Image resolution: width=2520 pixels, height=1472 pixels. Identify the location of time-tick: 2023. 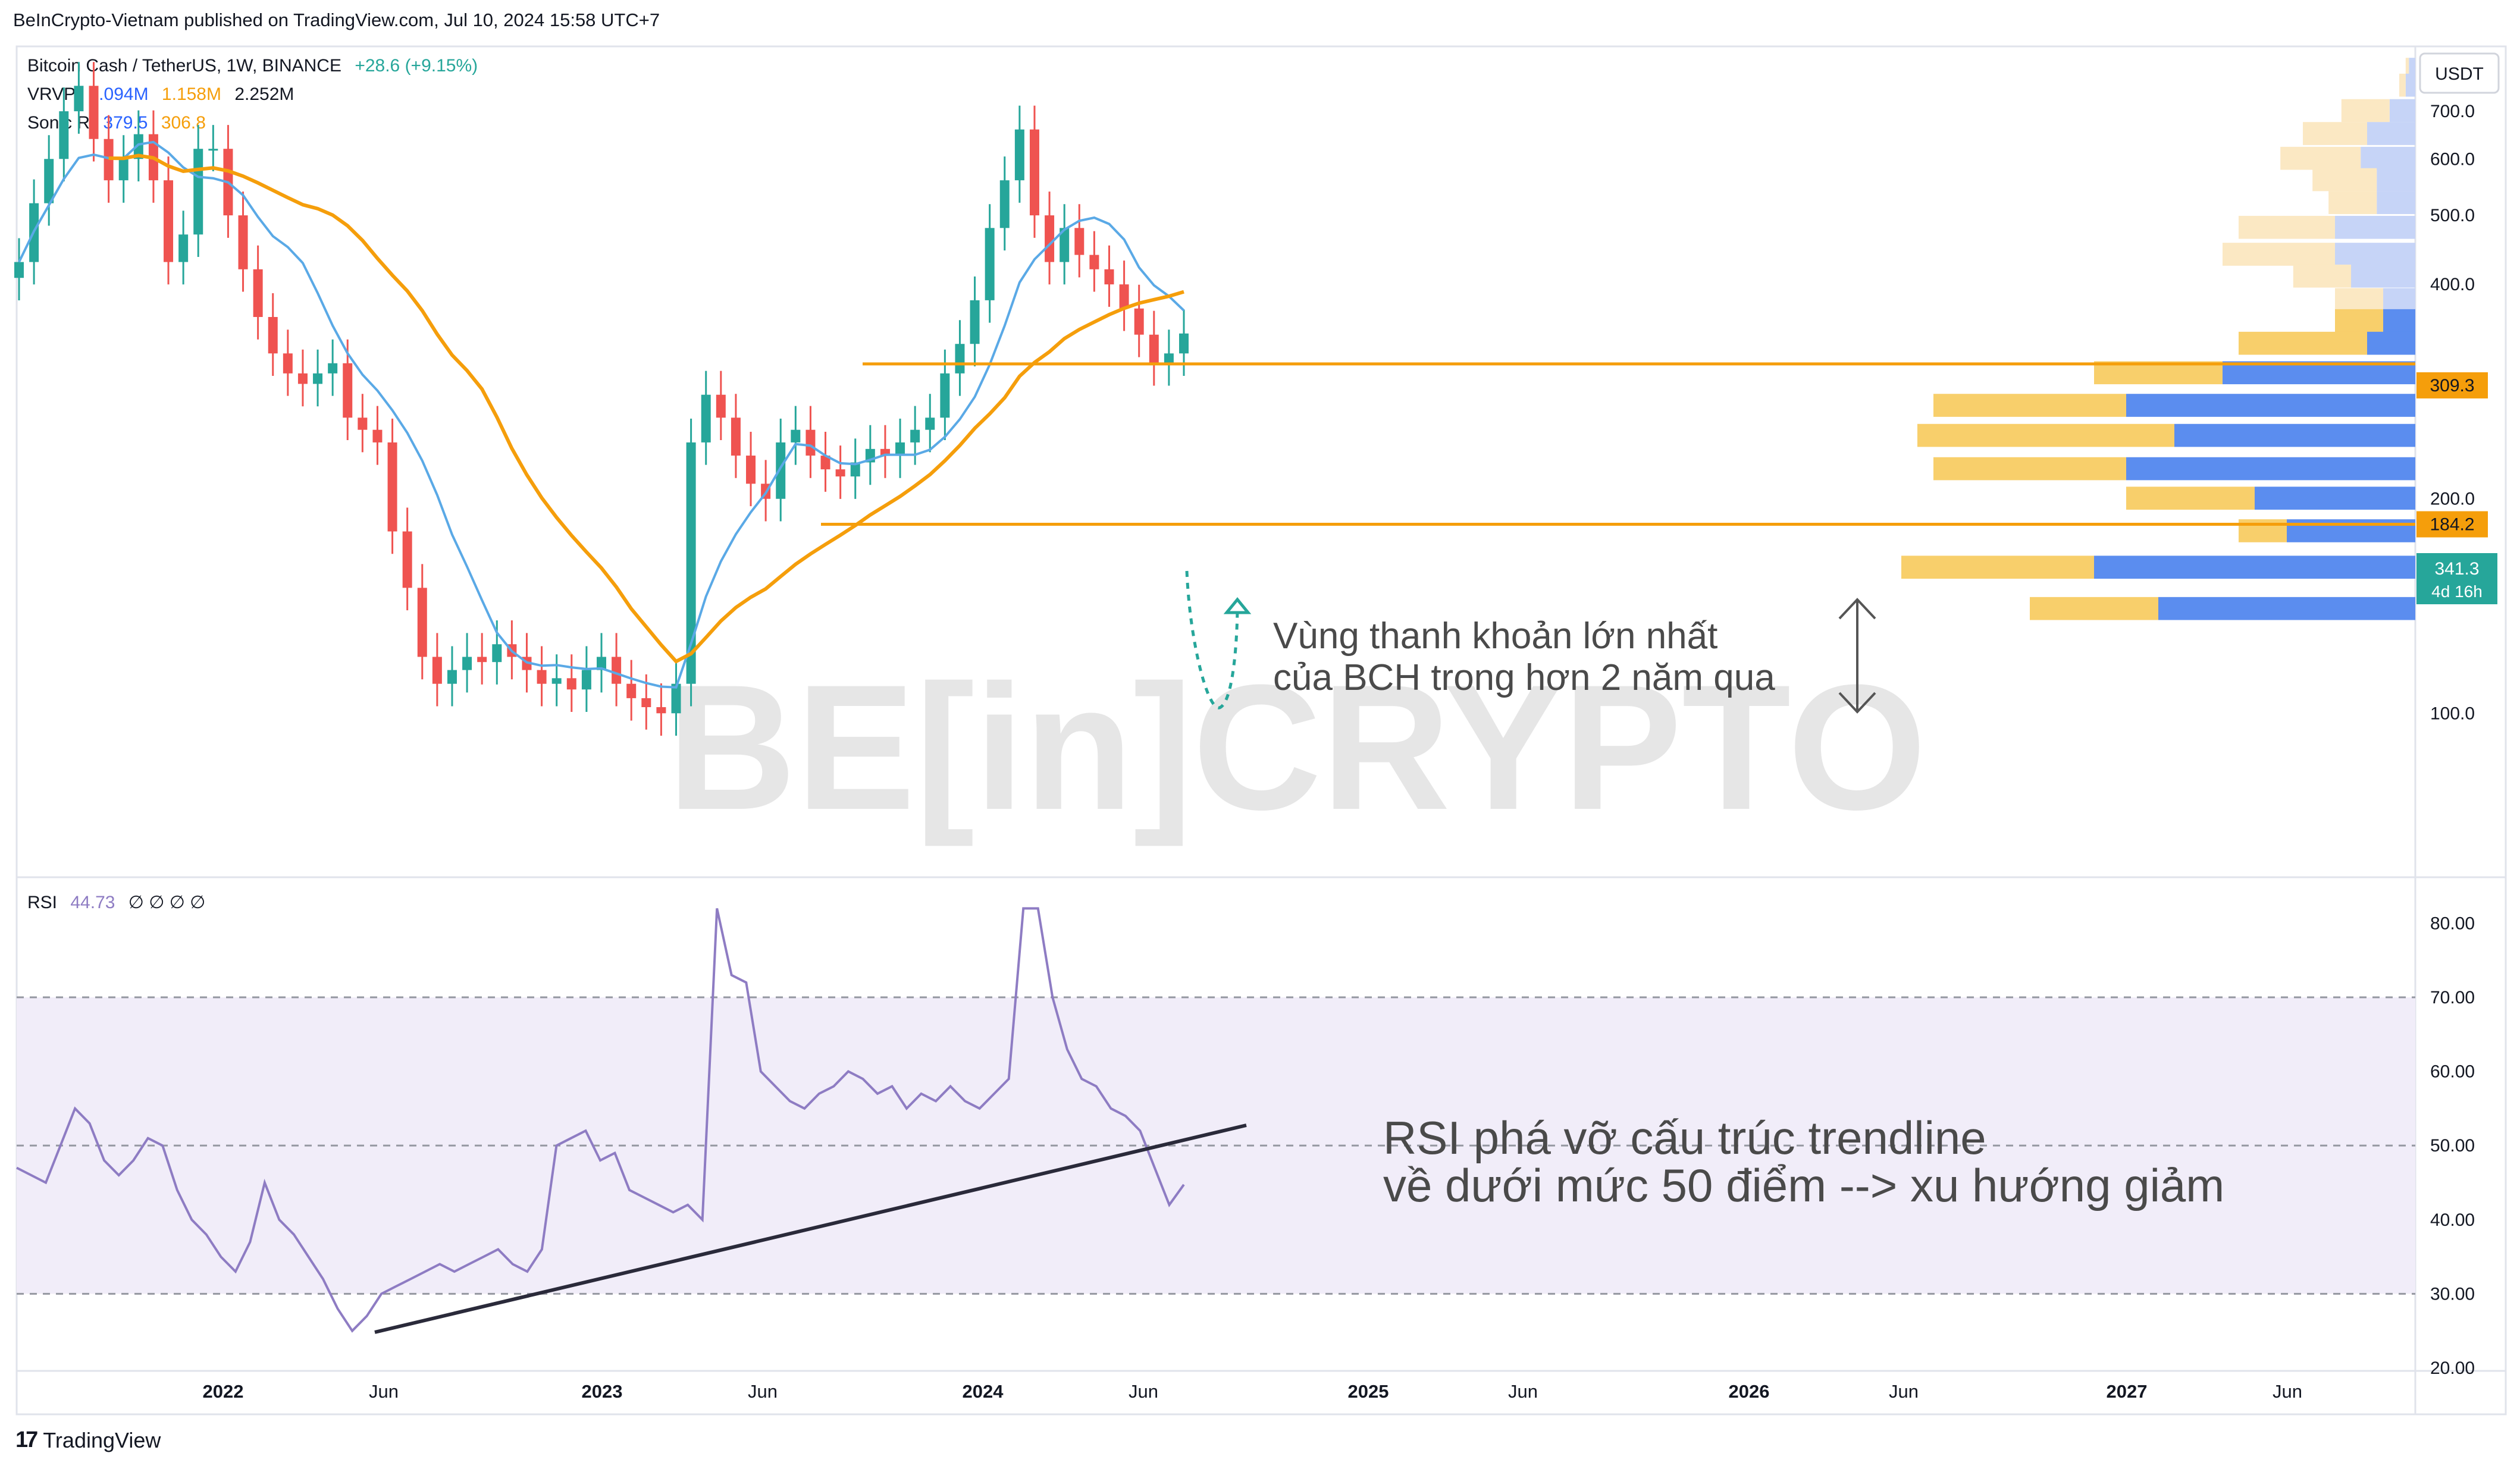
(602, 1392).